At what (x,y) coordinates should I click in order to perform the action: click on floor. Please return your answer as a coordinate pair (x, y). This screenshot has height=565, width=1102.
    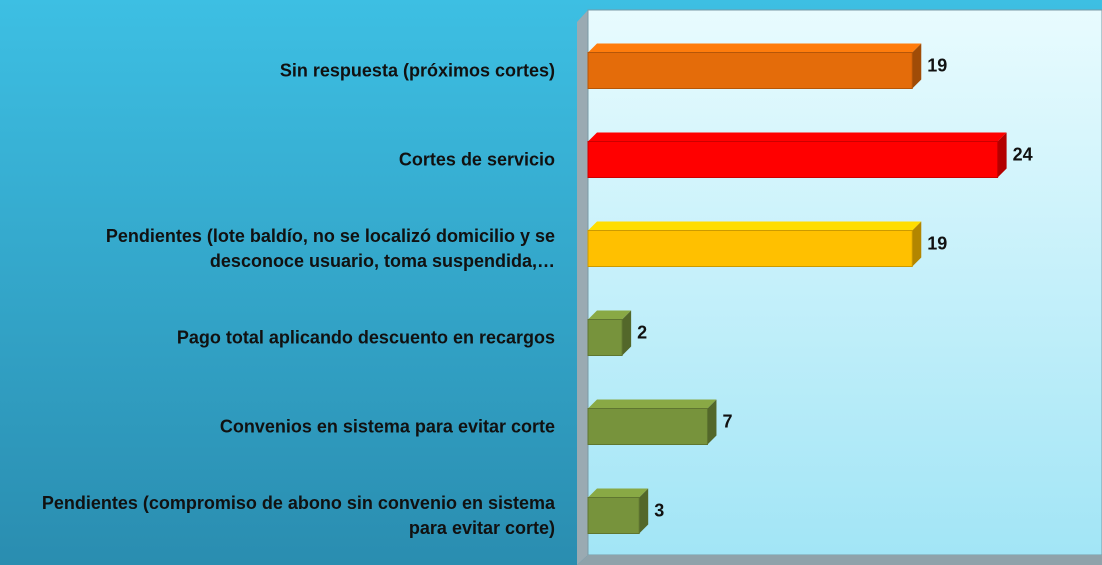
    Looking at the image, I should click on (839, 560).